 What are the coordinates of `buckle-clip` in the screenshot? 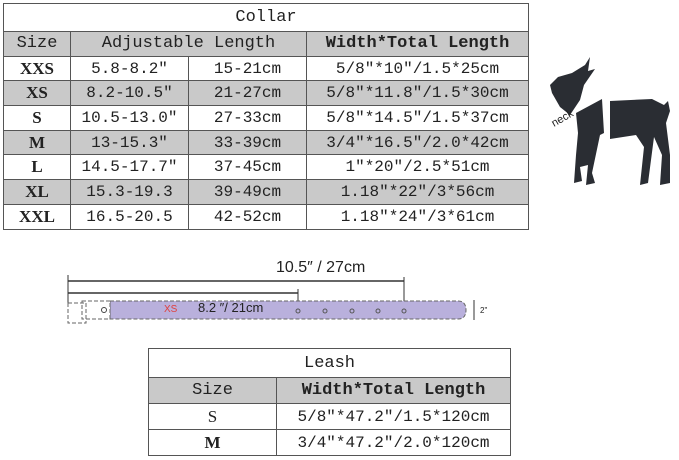 It's located at (77, 313).